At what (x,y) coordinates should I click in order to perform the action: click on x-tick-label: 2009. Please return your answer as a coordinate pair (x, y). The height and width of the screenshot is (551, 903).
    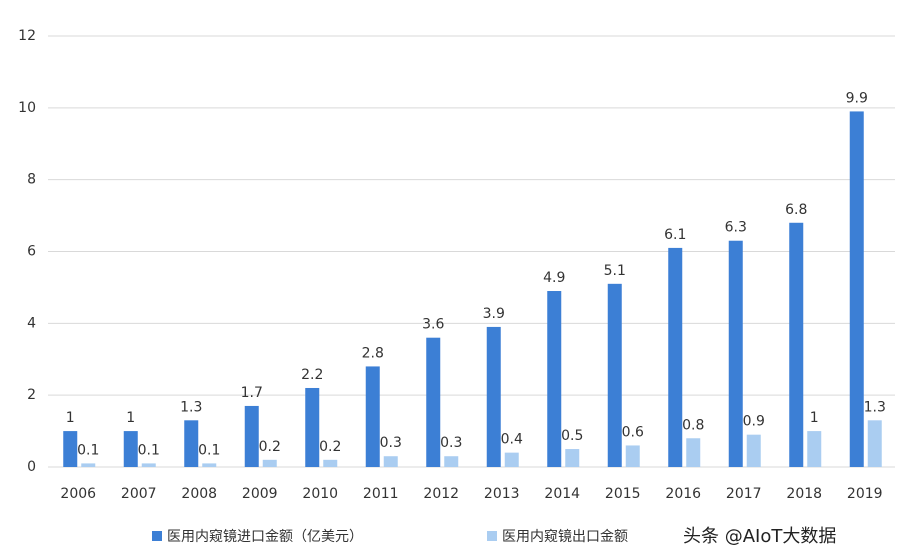
    Looking at the image, I should click on (260, 494).